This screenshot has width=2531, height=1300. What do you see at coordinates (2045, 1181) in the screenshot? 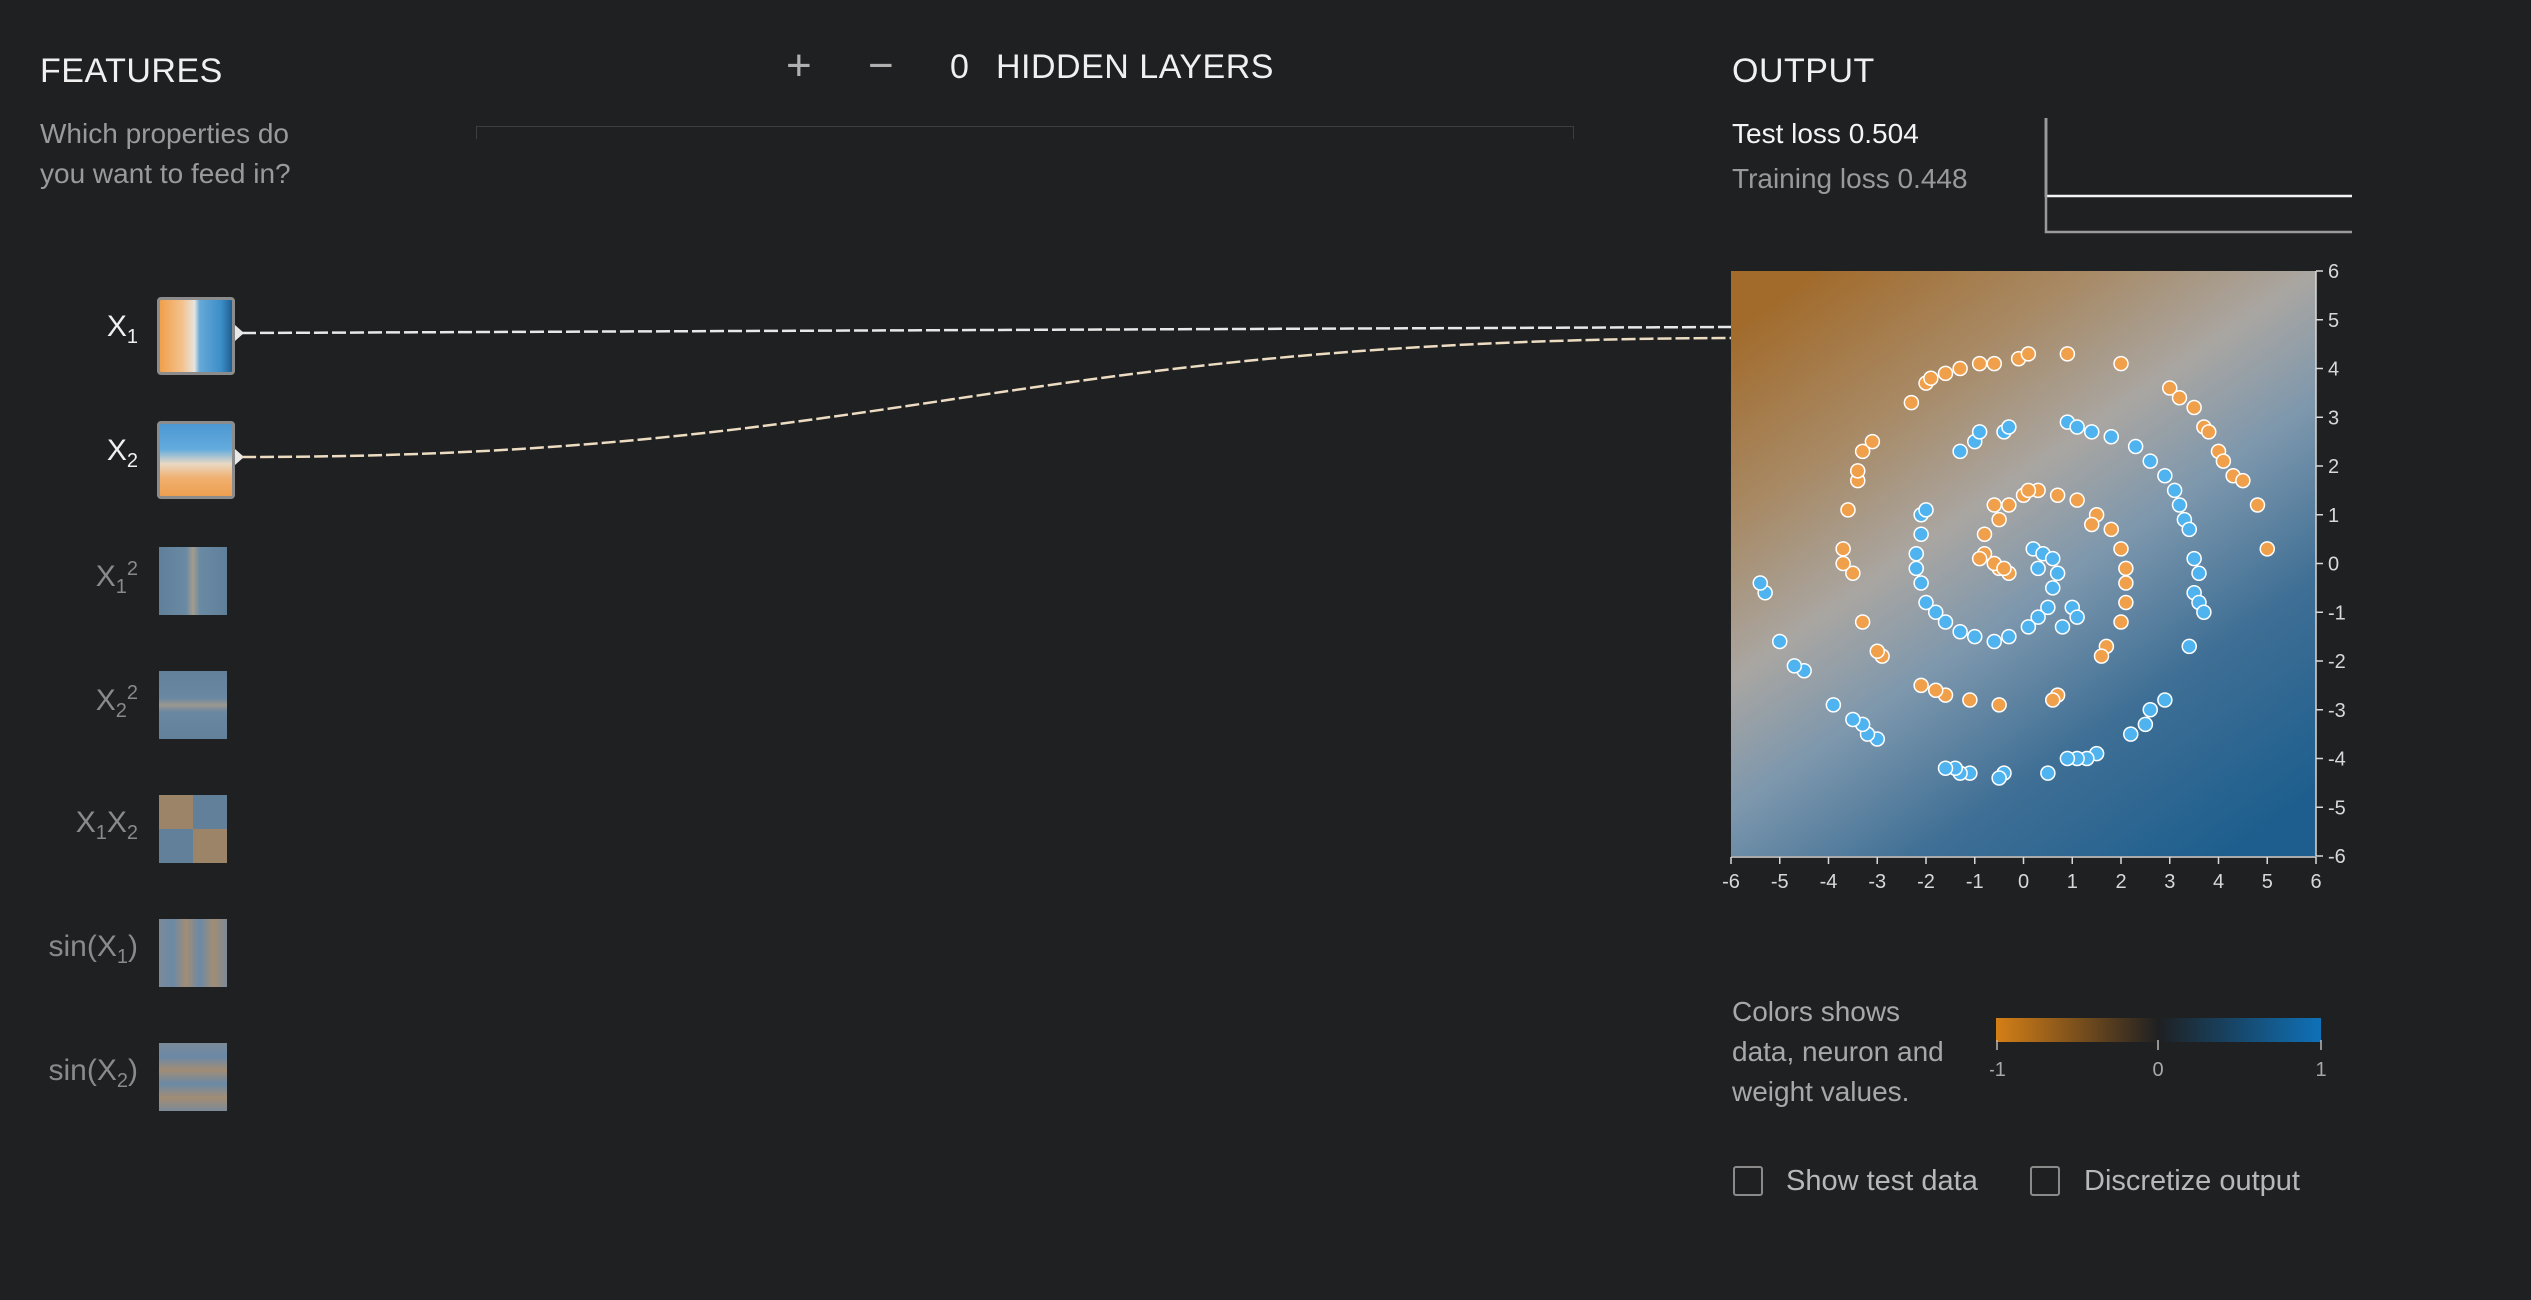
I see `discretize-output-checkbox` at bounding box center [2045, 1181].